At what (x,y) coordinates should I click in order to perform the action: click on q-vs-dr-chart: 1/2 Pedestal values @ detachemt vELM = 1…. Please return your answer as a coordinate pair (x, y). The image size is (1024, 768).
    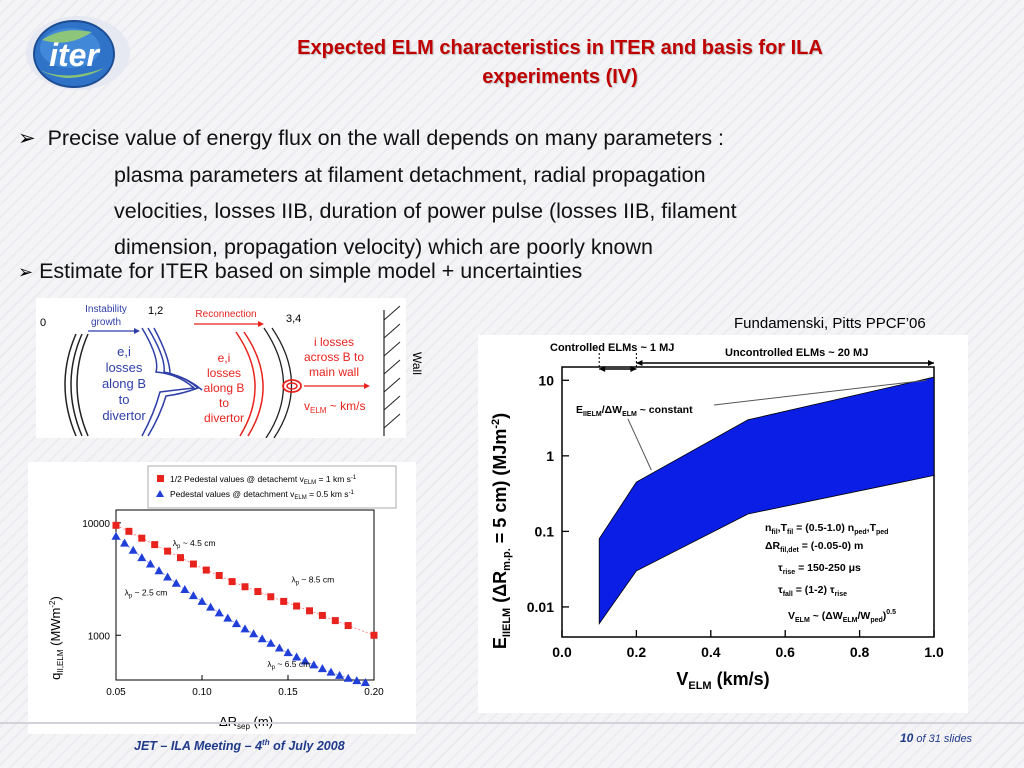
    Looking at the image, I should click on (222, 598).